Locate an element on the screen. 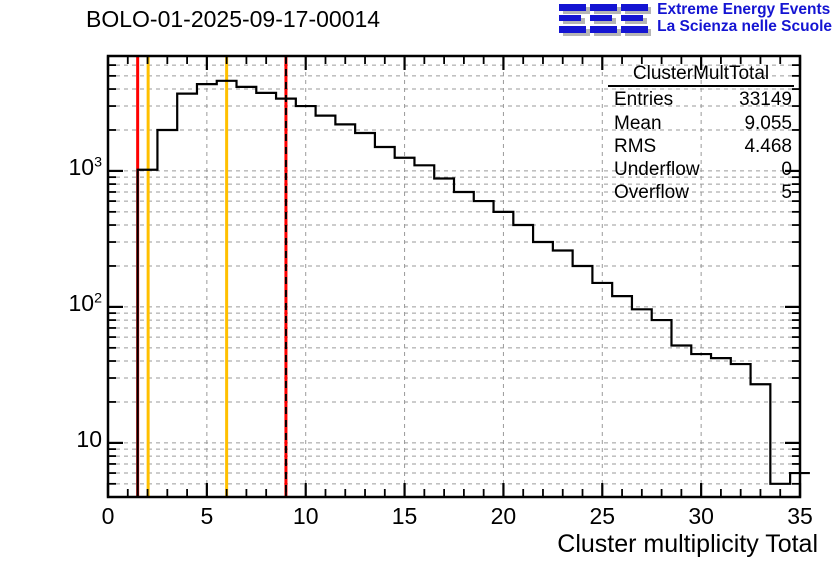 This screenshot has height=572, width=836. stats-row: Mean 9.055 is located at coordinates (701, 123).